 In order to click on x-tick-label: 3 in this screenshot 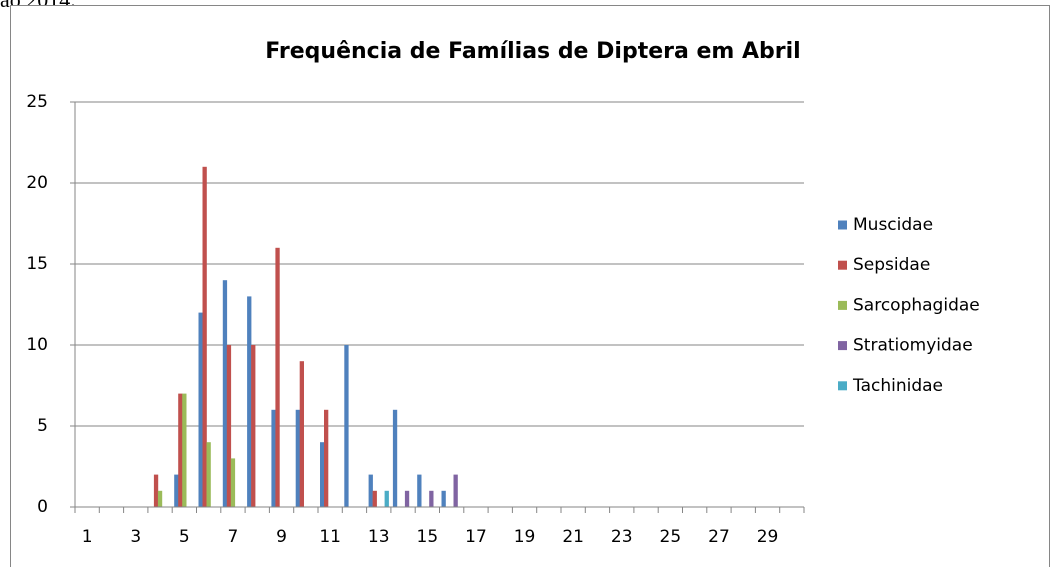, I will do `click(135, 537)`.